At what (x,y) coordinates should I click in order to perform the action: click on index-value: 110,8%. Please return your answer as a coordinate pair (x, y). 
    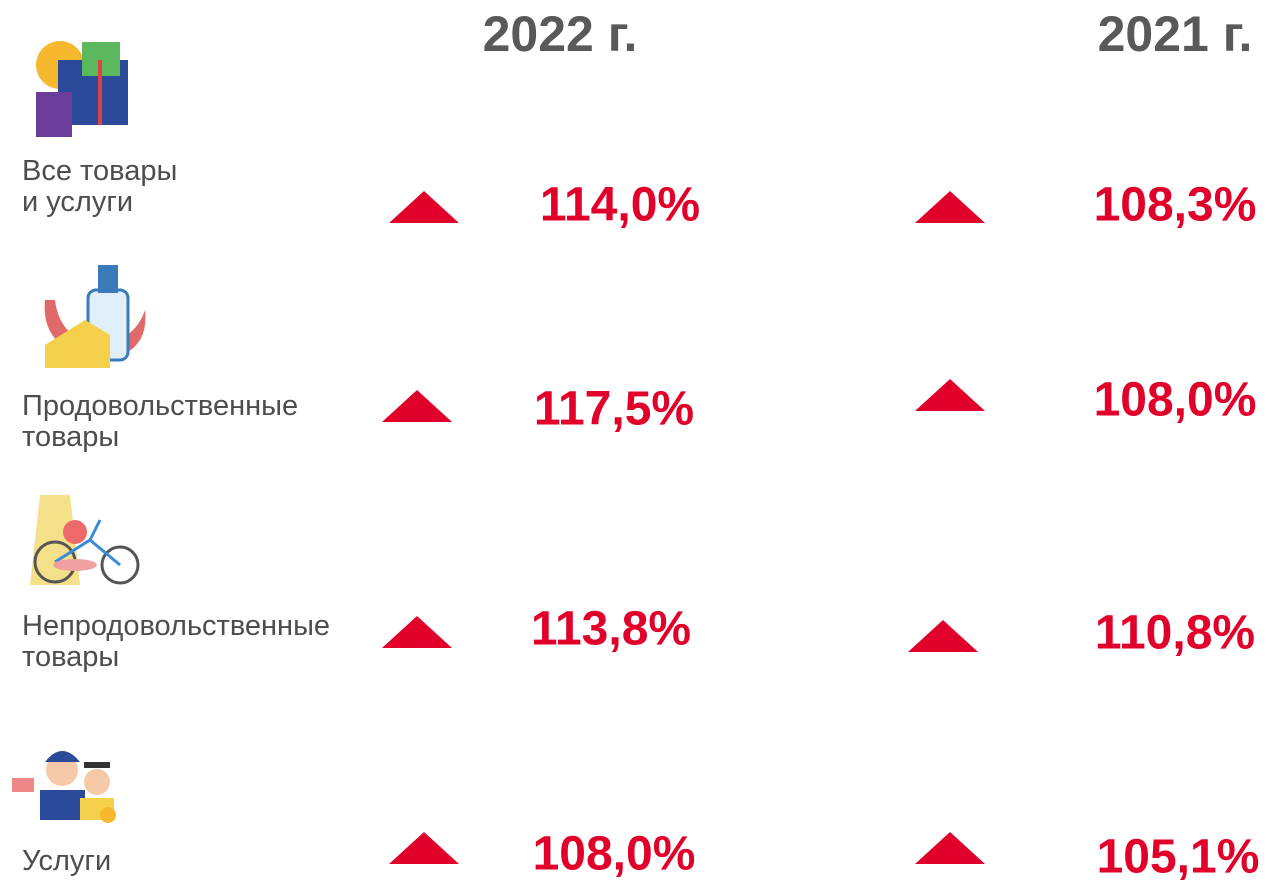
    Looking at the image, I should click on (1175, 633).